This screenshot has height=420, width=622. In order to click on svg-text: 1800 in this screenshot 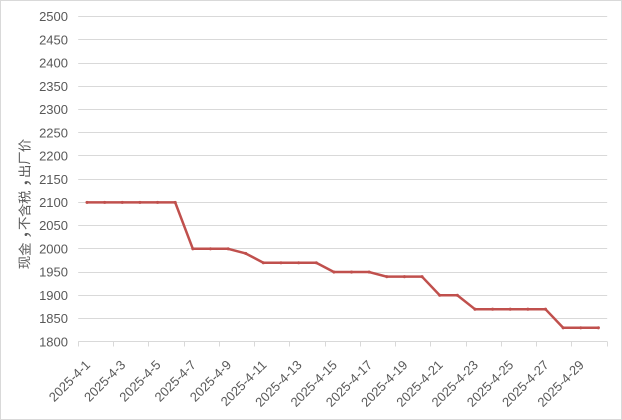, I will do `click(53, 341)`.